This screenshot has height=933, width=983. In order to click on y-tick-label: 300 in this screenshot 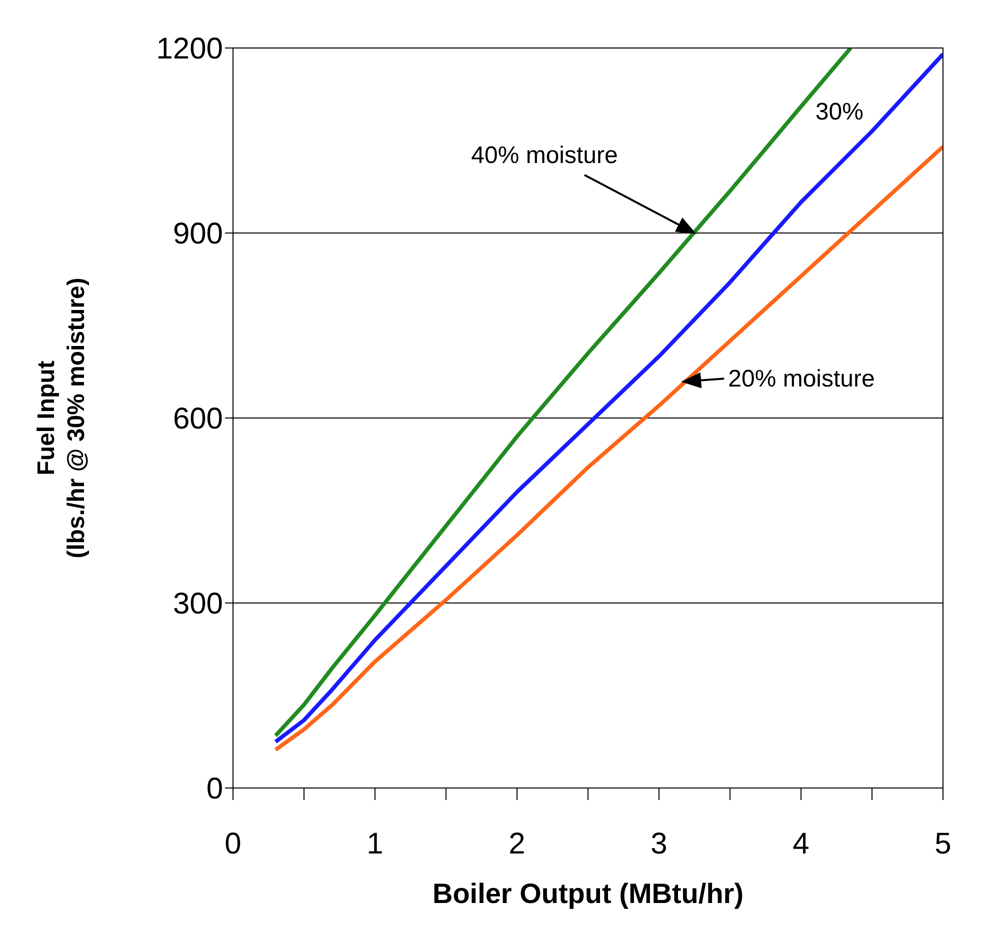, I will do `click(197, 604)`.